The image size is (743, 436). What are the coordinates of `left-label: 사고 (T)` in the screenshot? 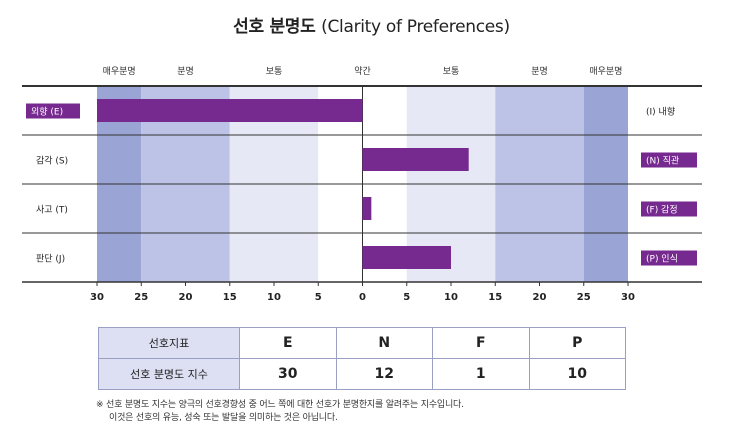 It's located at (52, 210).